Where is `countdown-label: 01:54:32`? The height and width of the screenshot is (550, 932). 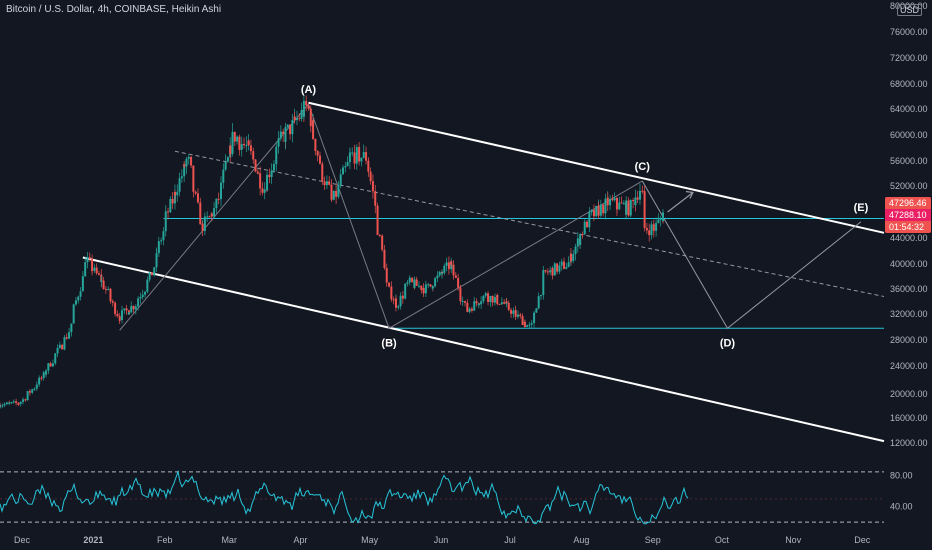 countdown-label: 01:54:32 is located at coordinates (906, 227).